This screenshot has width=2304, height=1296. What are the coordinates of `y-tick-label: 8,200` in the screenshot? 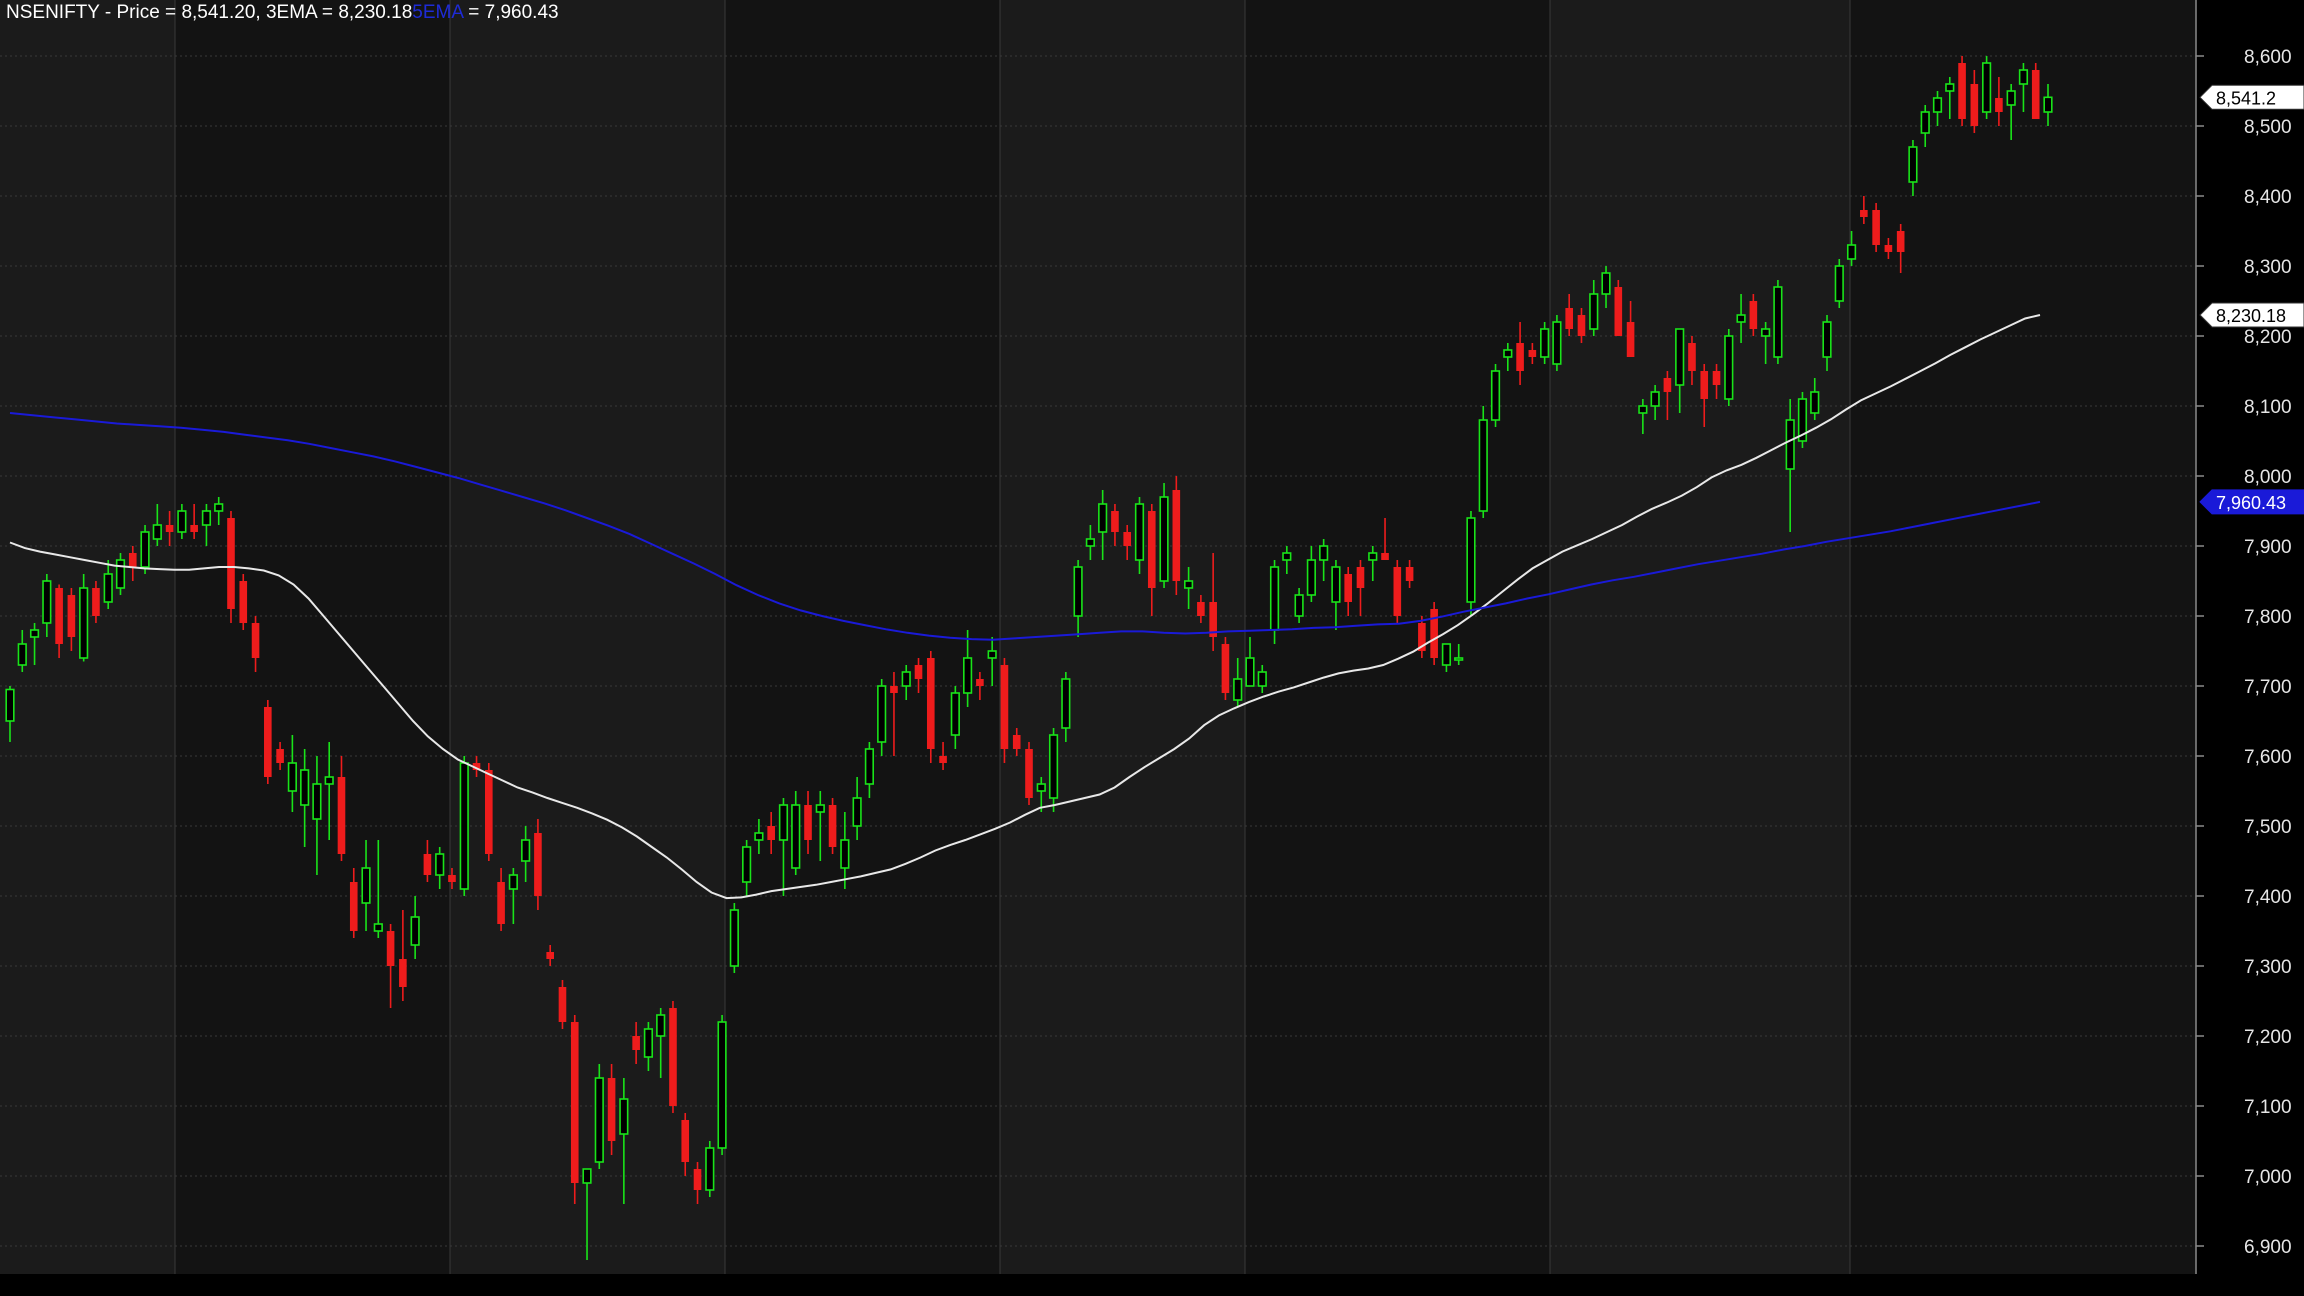 It's located at (2268, 337).